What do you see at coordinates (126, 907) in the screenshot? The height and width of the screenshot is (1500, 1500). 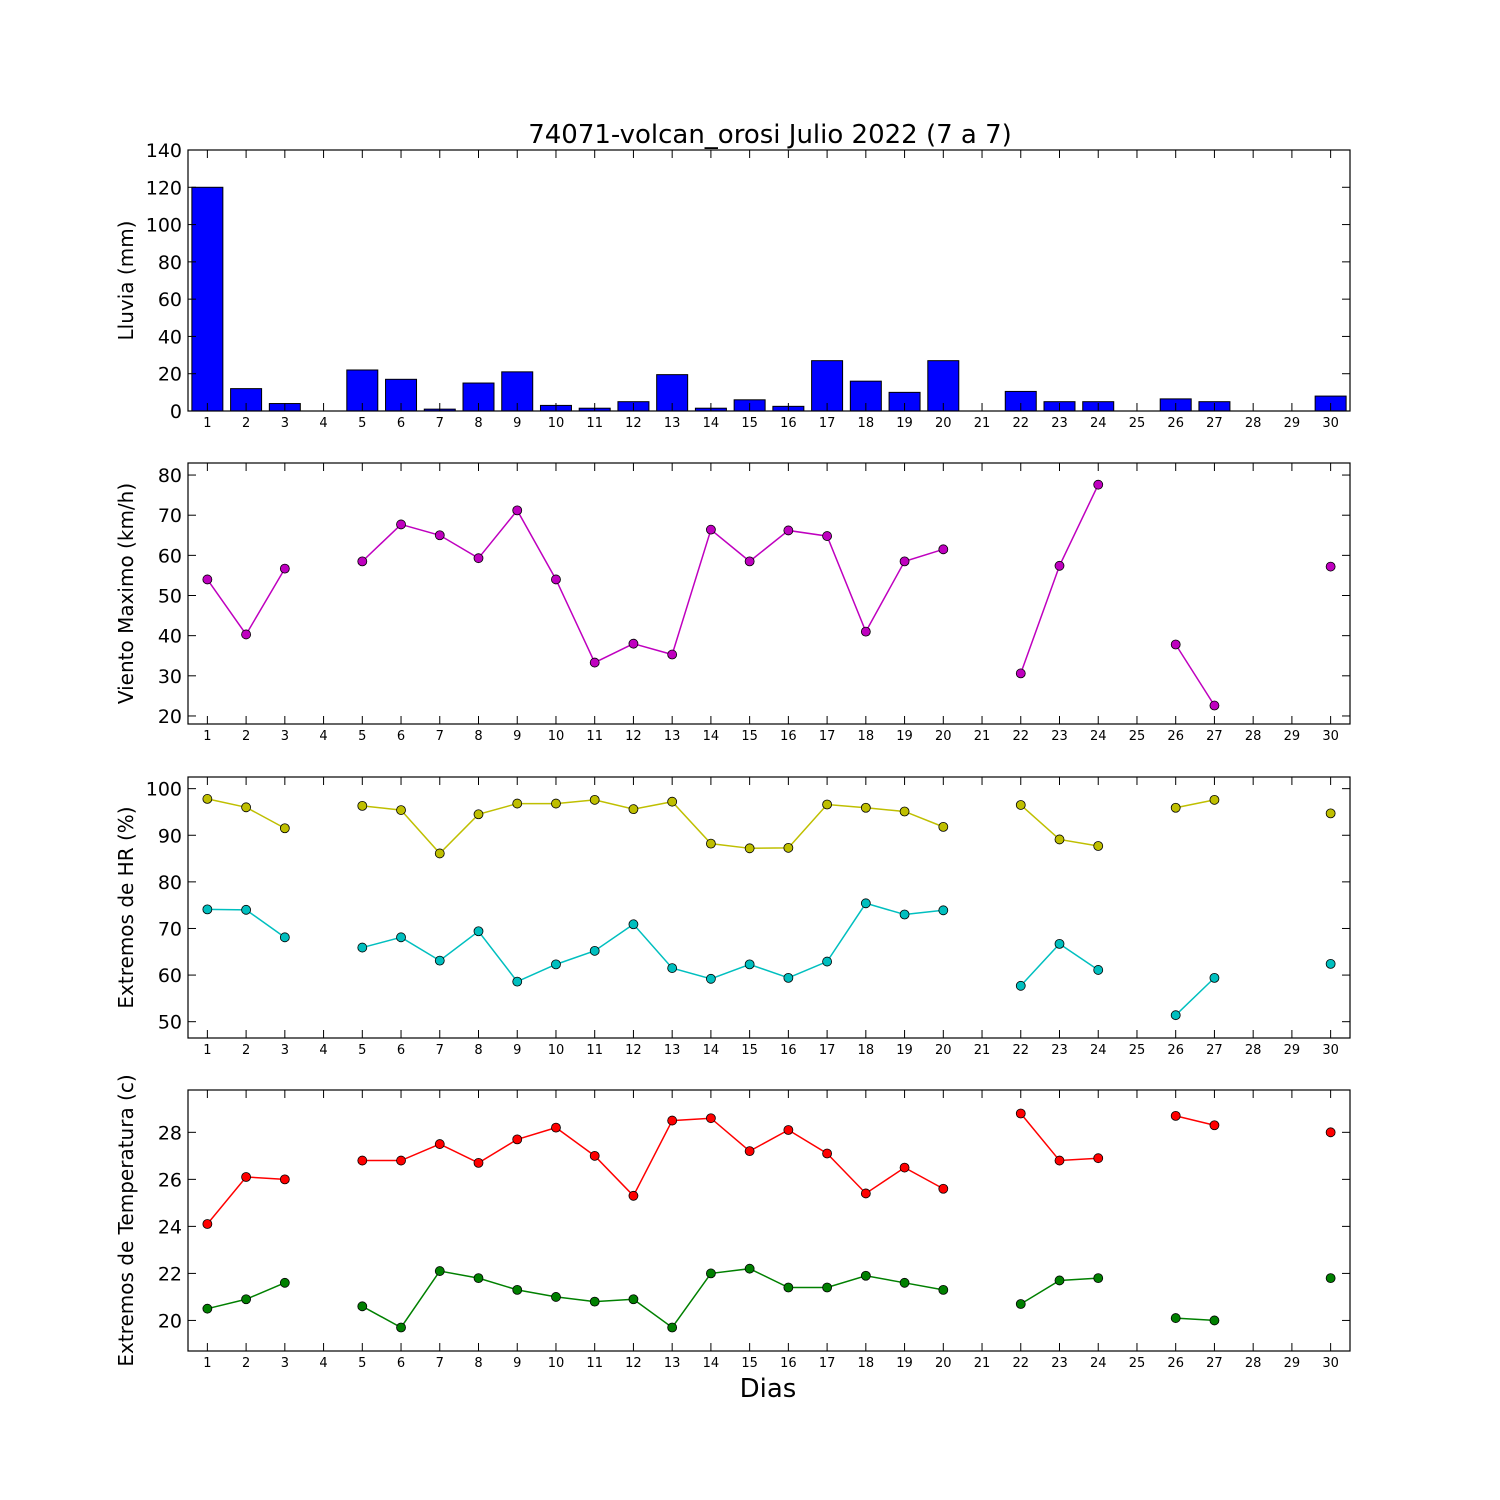 I see `y-axis-label-hr: Extremos de HR (%)` at bounding box center [126, 907].